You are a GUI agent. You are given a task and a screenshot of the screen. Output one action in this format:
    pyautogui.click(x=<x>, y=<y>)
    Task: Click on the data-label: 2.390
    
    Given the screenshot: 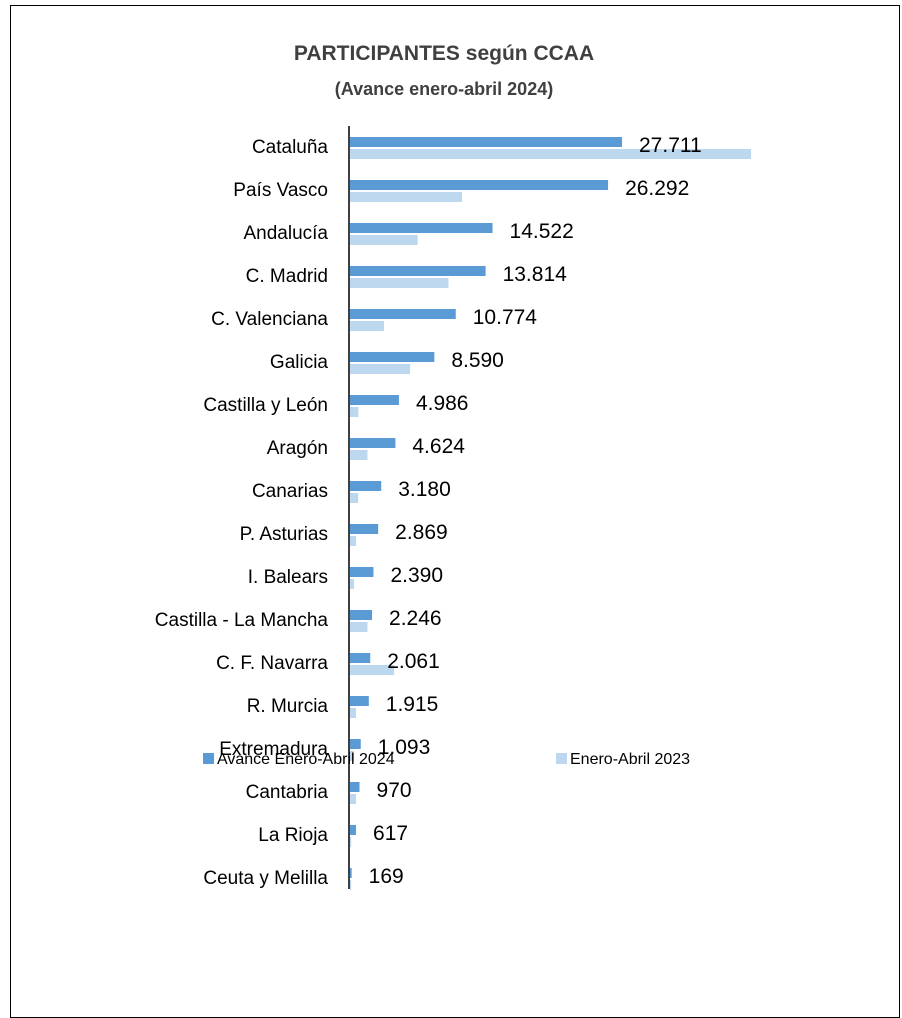 What is the action you would take?
    pyautogui.click(x=416, y=575)
    